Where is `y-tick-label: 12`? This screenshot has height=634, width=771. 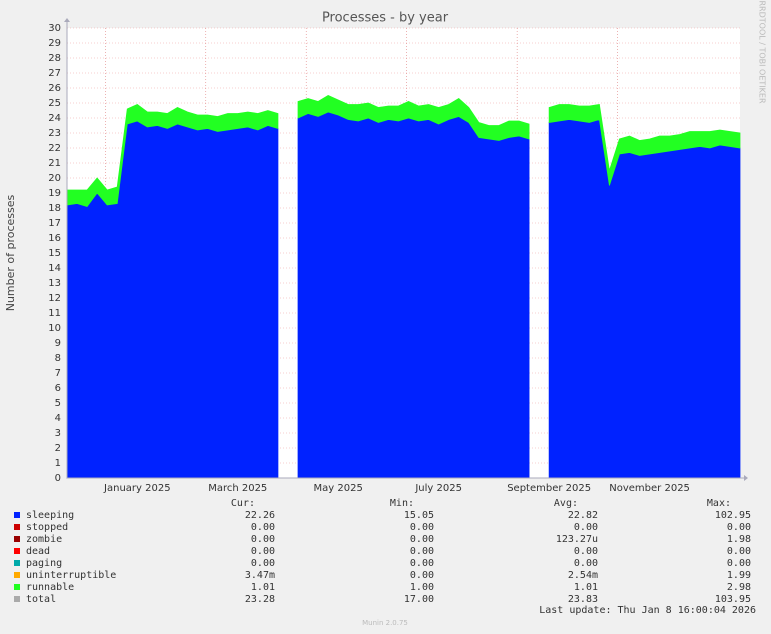 y-tick-label: 12 is located at coordinates (54, 298).